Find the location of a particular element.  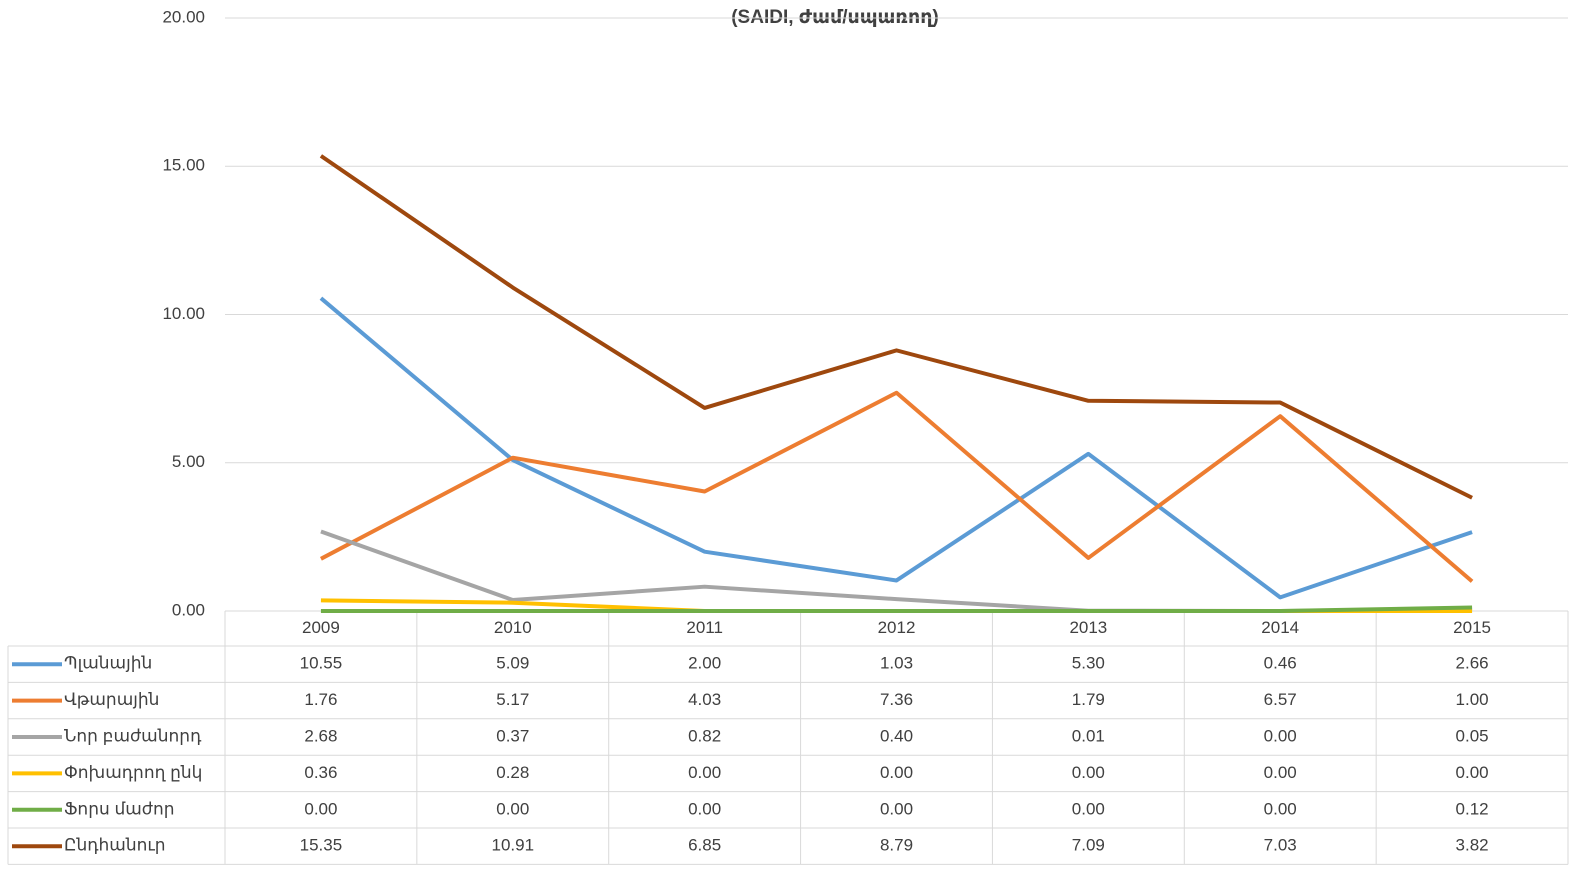

table-value: 0.37 is located at coordinates (512, 735).